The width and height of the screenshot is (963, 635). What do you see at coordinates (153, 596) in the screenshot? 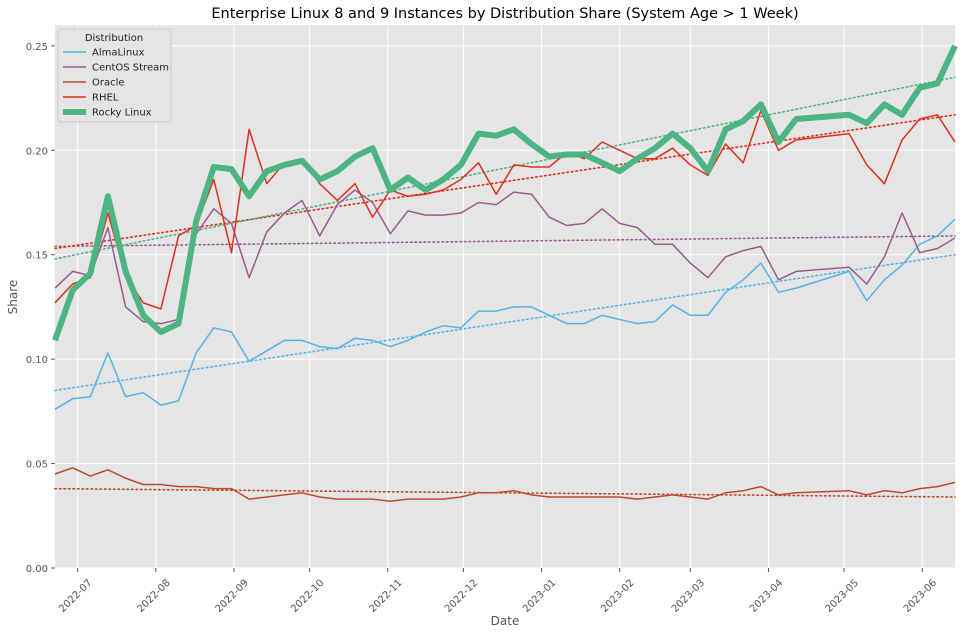
I see `x-tick-label: 2022-08` at bounding box center [153, 596].